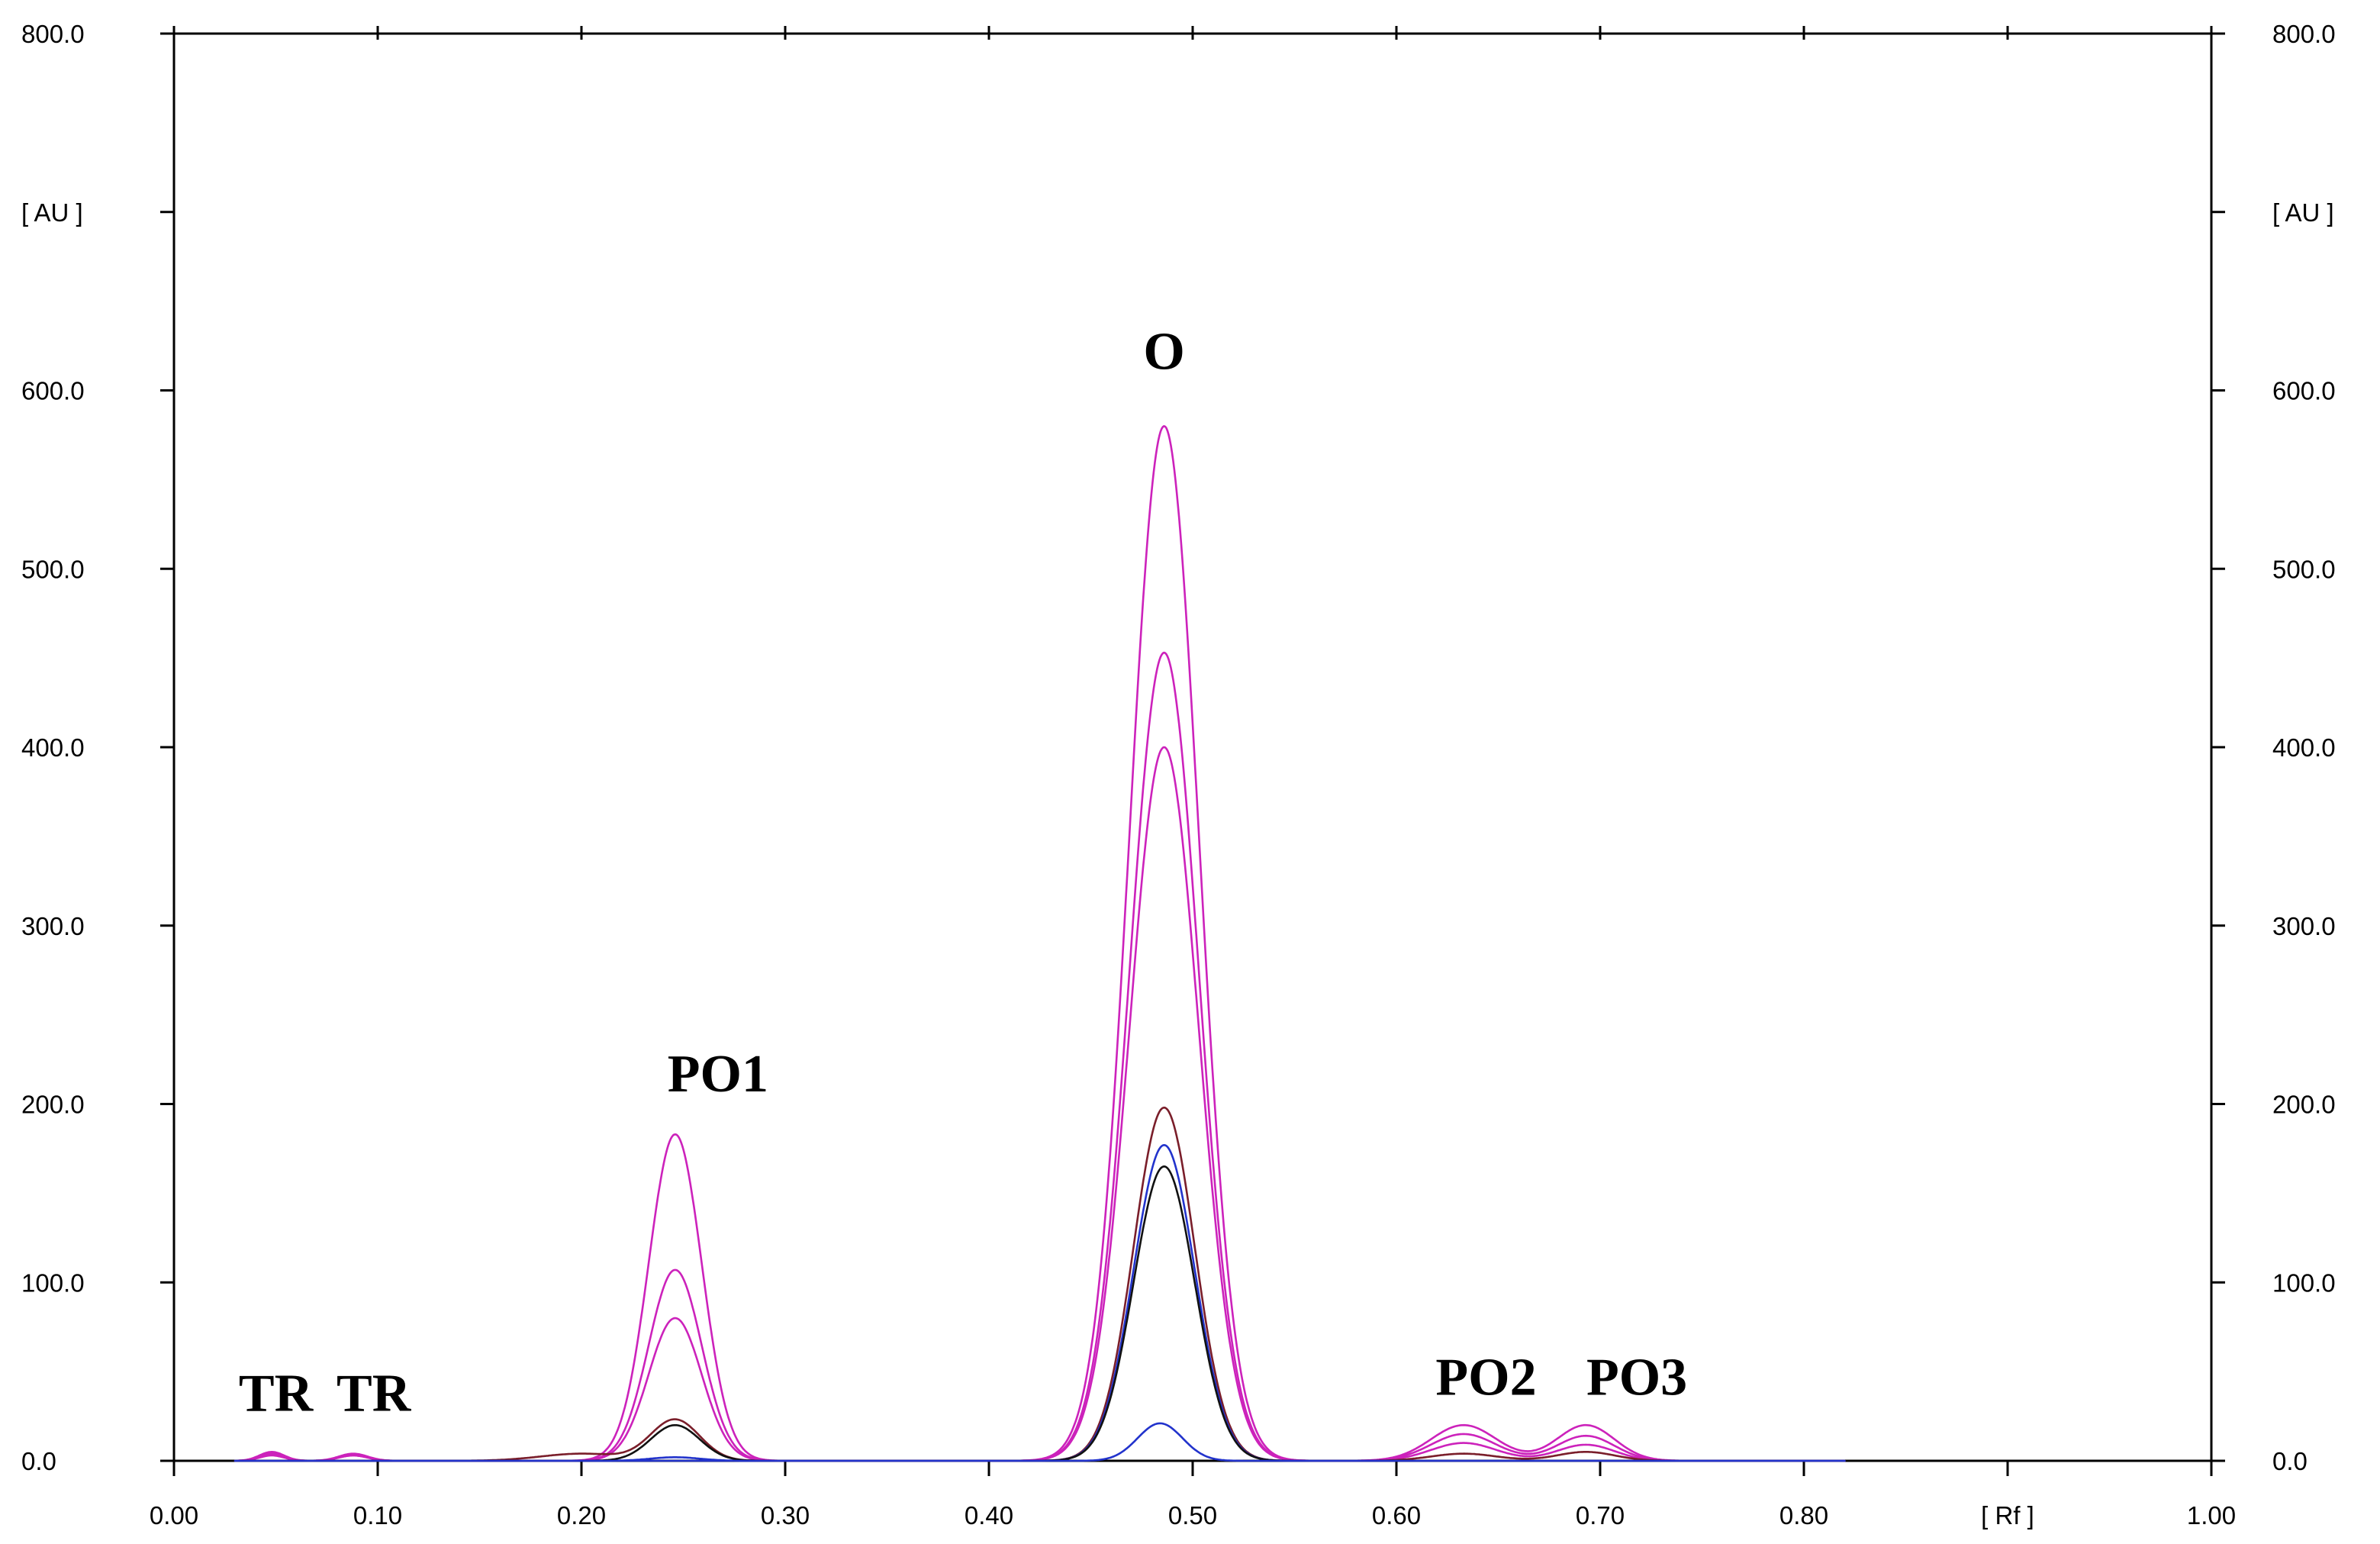  What do you see at coordinates (785, 1515) in the screenshot?
I see `x-tick-label: 0.30` at bounding box center [785, 1515].